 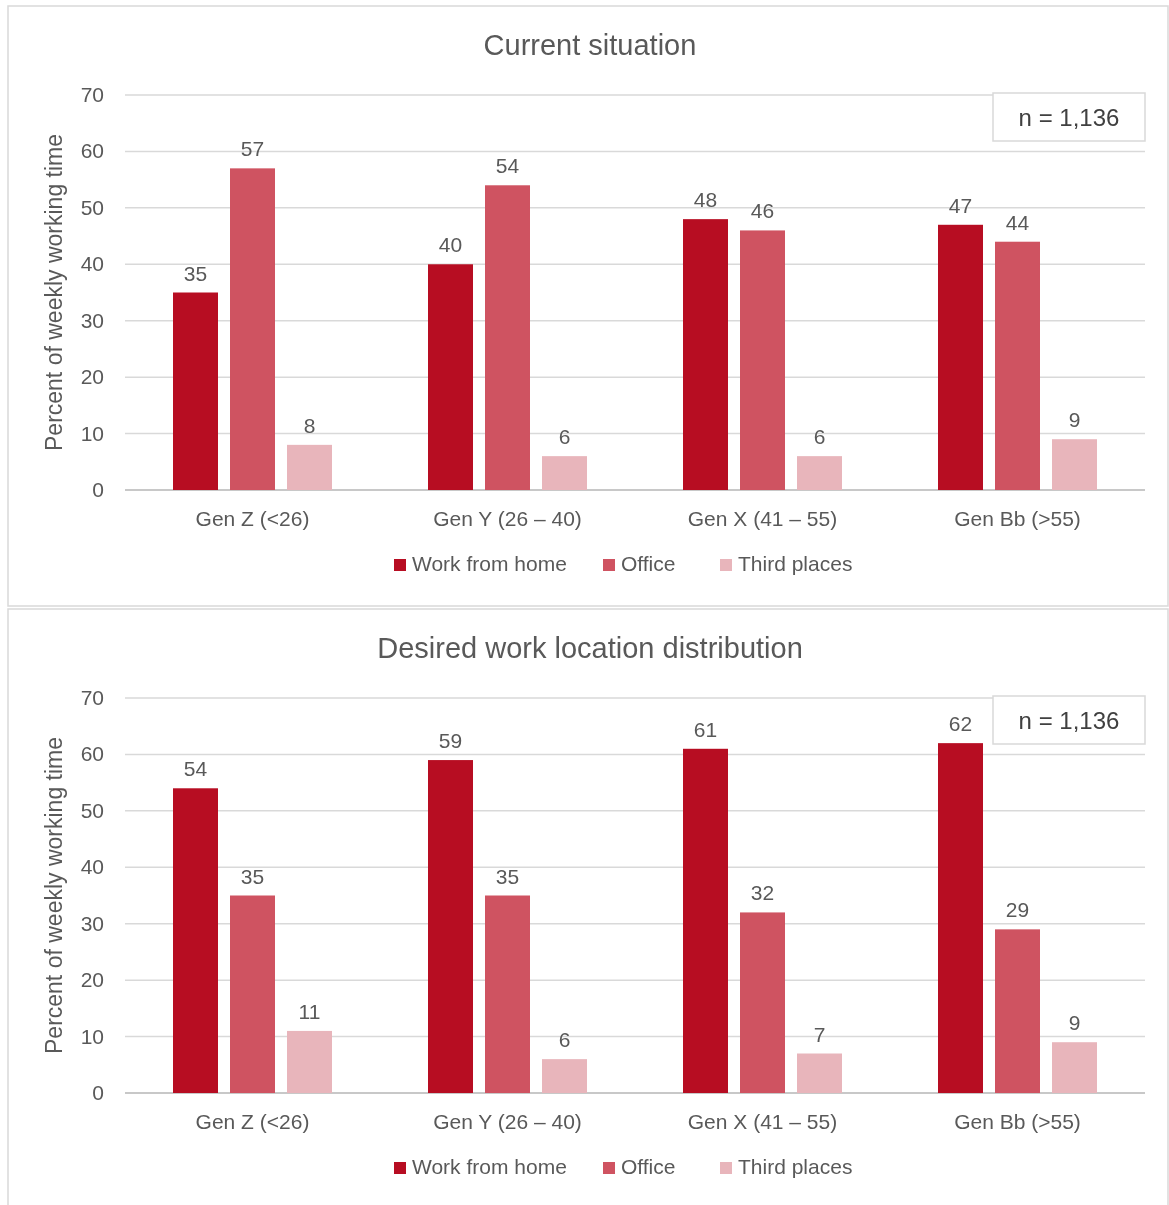 What do you see at coordinates (252, 149) in the screenshot?
I see `data-label: 57` at bounding box center [252, 149].